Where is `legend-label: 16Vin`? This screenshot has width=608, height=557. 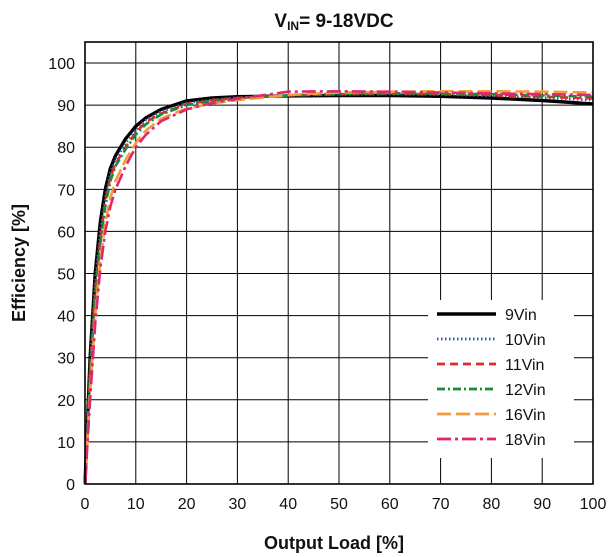 legend-label: 16Vin is located at coordinates (525, 415).